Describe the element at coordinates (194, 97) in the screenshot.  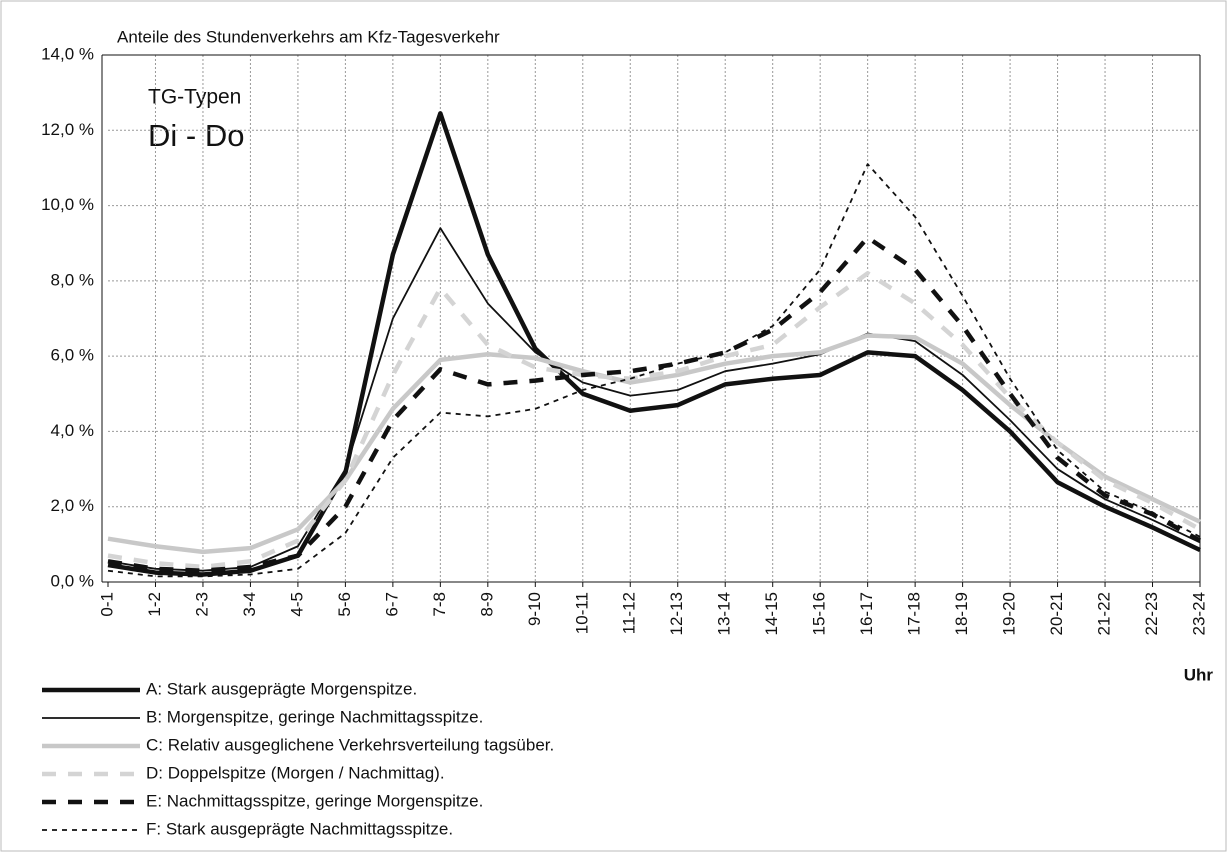
I see `annotation: TG-Typen` at that location.